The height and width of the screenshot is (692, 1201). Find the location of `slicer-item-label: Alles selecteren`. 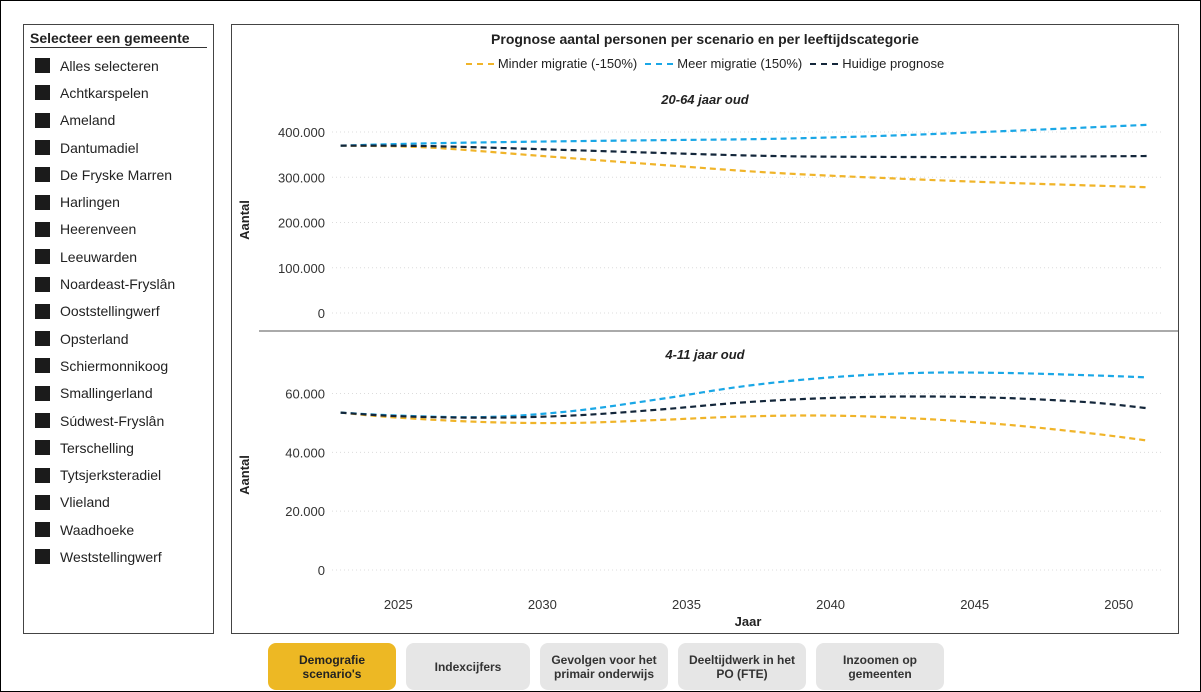

slicer-item-label: Alles selecteren is located at coordinates (109, 65).